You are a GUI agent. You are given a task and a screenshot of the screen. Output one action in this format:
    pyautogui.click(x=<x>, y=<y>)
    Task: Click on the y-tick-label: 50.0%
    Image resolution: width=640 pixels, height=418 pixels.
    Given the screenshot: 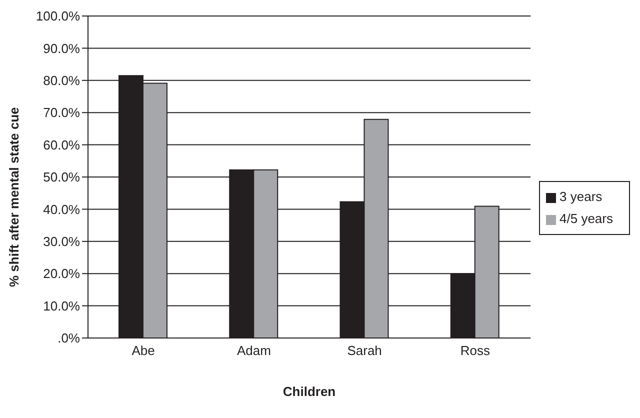 What is the action you would take?
    pyautogui.click(x=61, y=177)
    